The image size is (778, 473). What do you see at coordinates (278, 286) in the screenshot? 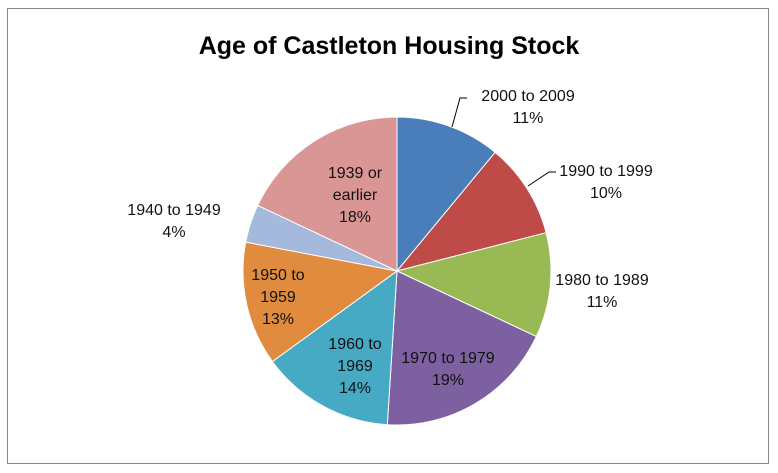
I see `category-label: 1950 to 1959` at bounding box center [278, 286].